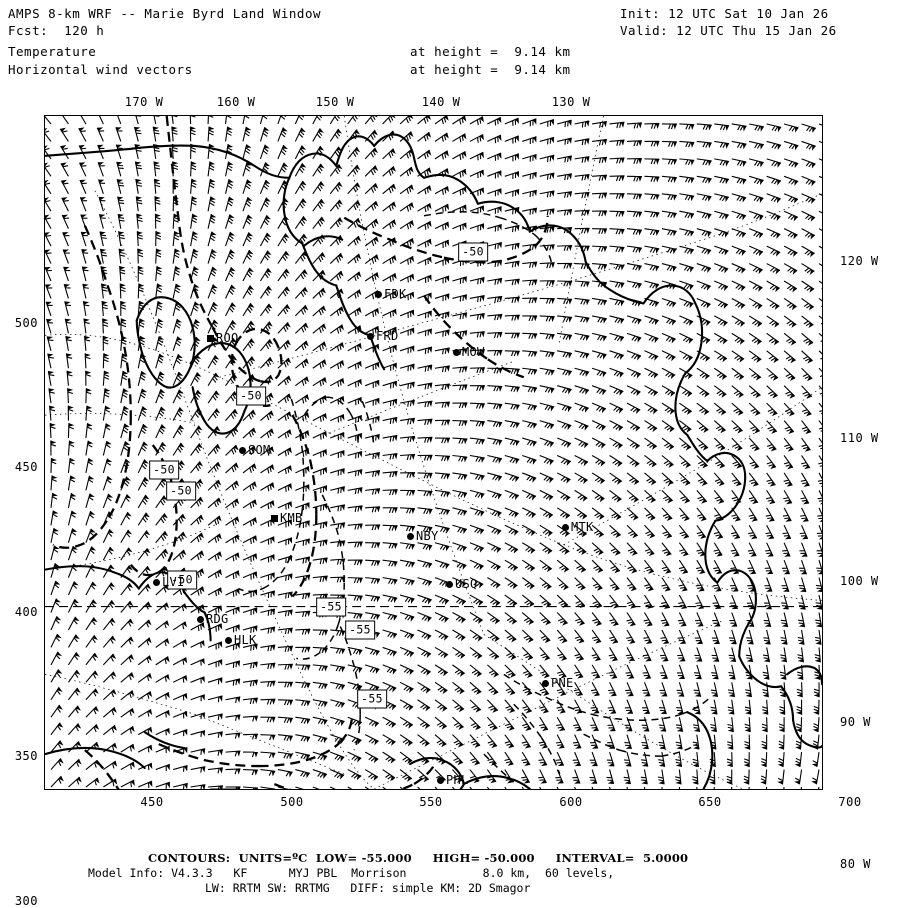  Describe the element at coordinates (26, 323) in the screenshot. I see `axis-left-tick: 500` at that location.